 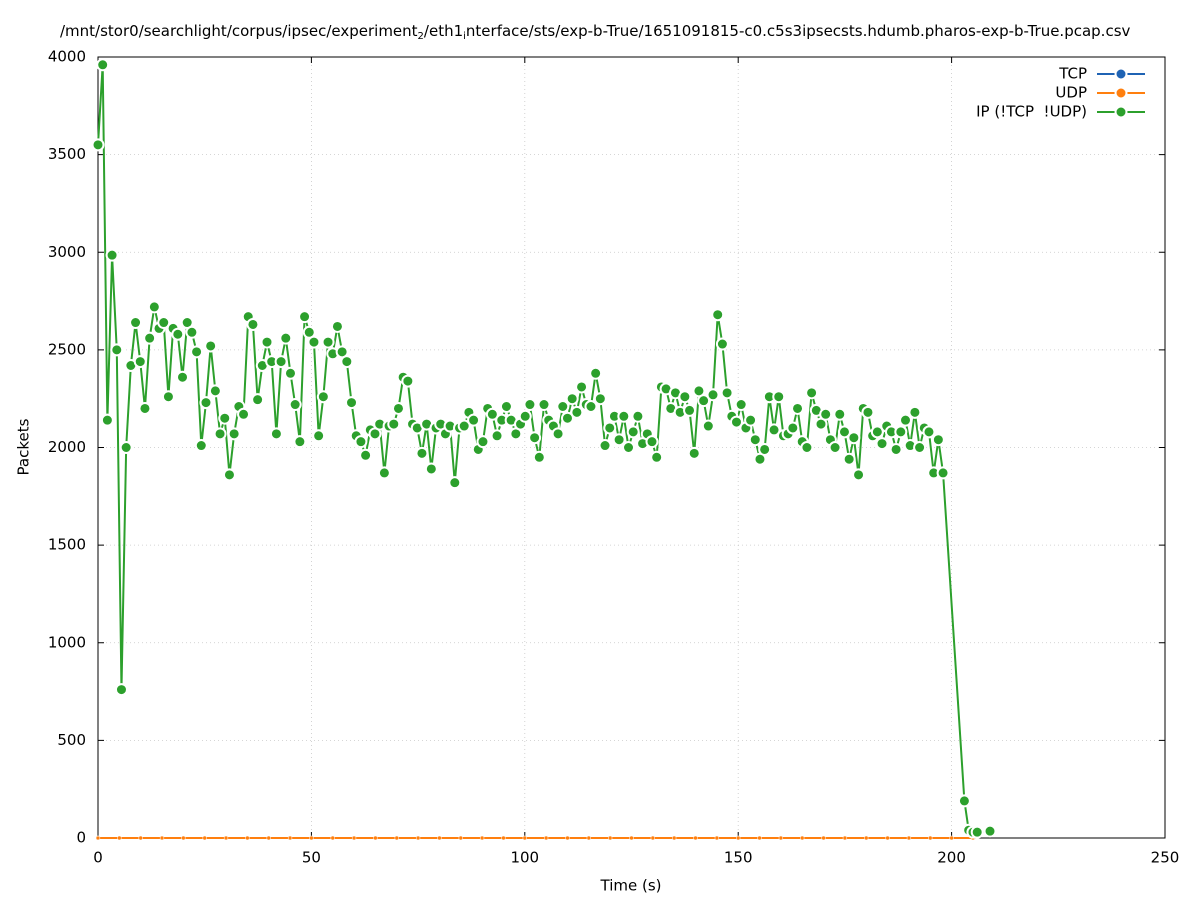 What do you see at coordinates (443, 31) in the screenshot?
I see `title-part: /eth1` at bounding box center [443, 31].